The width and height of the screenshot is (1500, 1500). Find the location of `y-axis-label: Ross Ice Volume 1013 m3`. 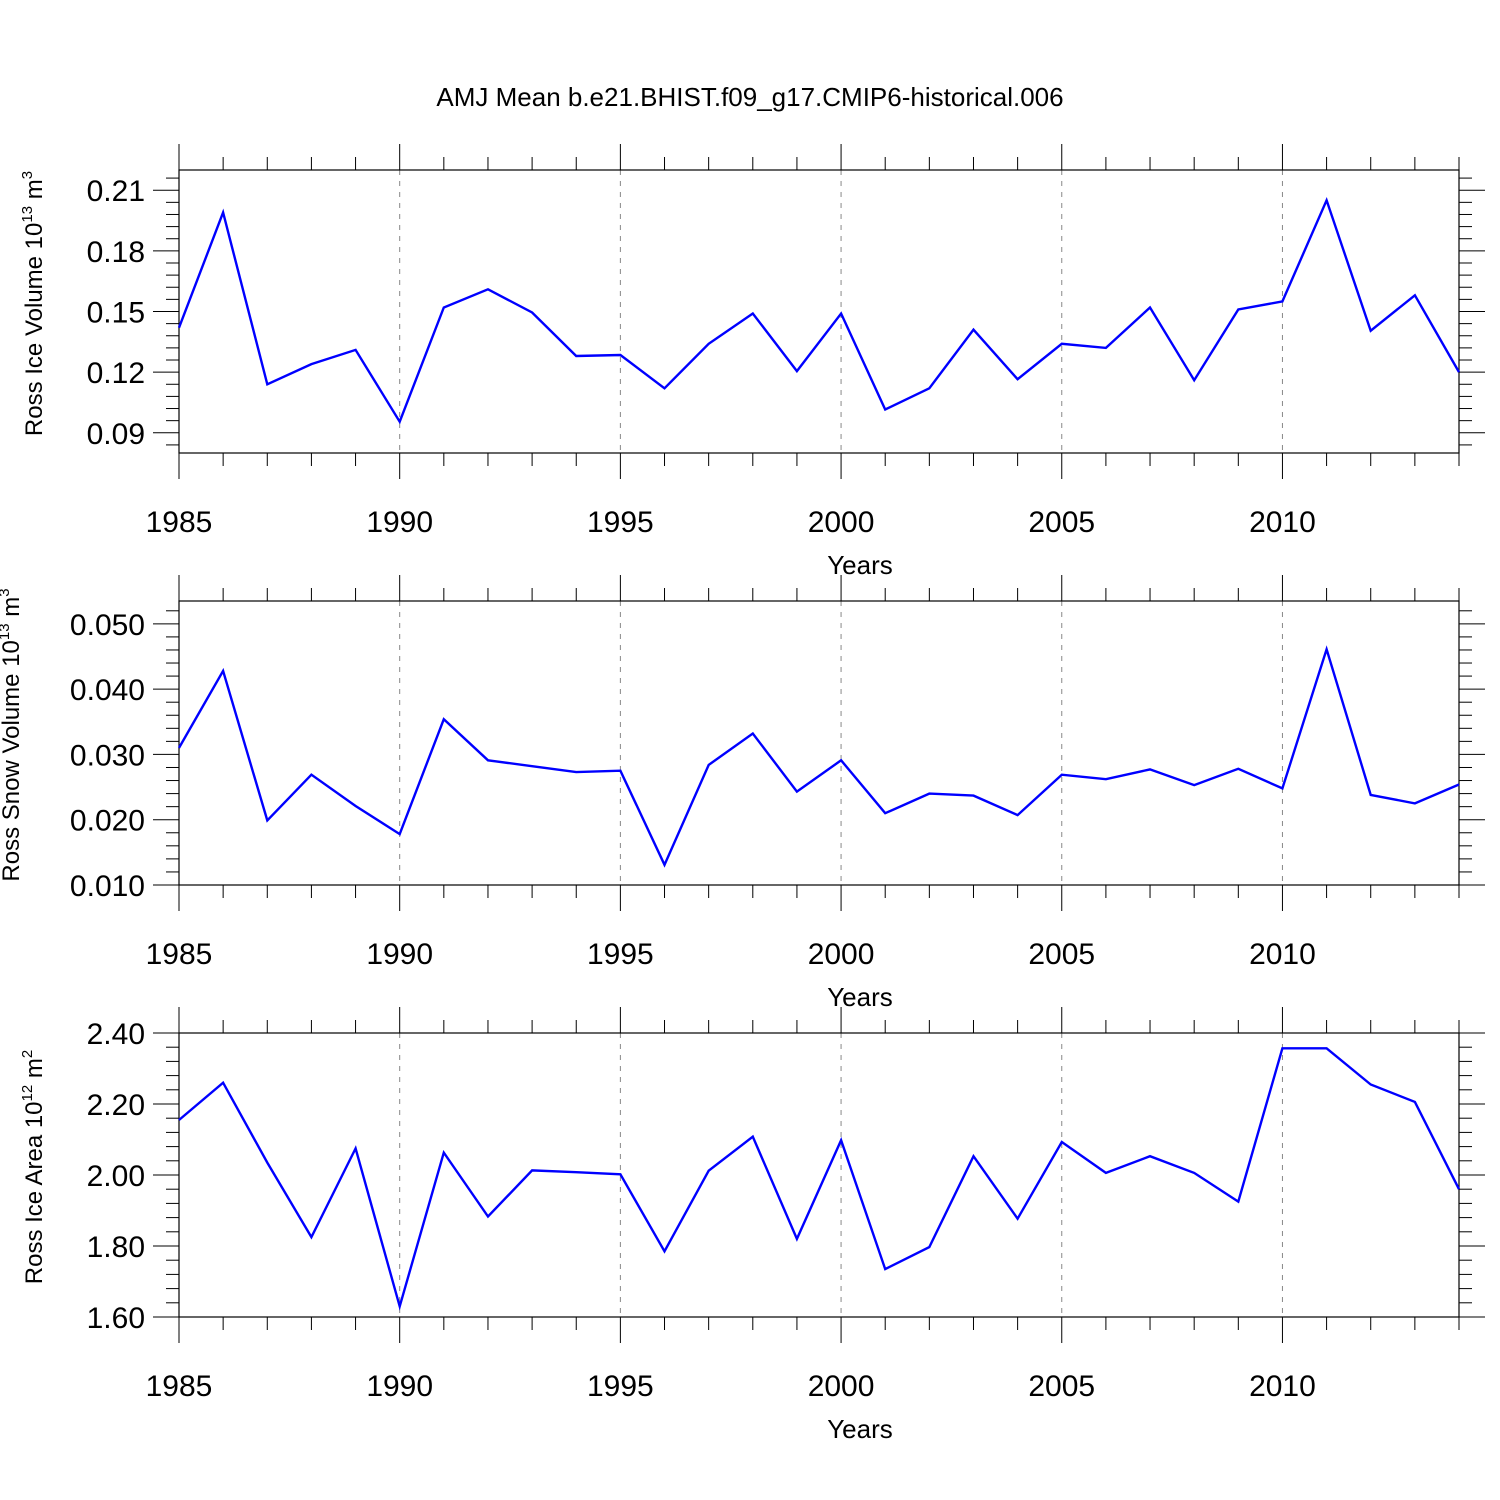

y-axis-label: Ross Ice Volume 1013 m3 is located at coordinates (33, 303).